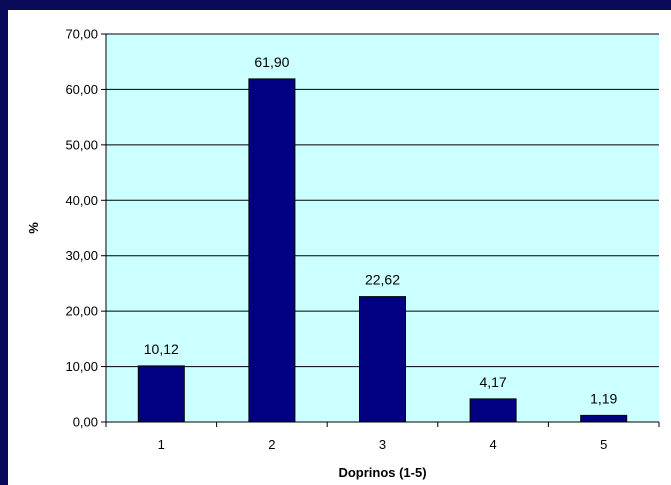  I want to click on y-axis-title: %, so click(33, 228).